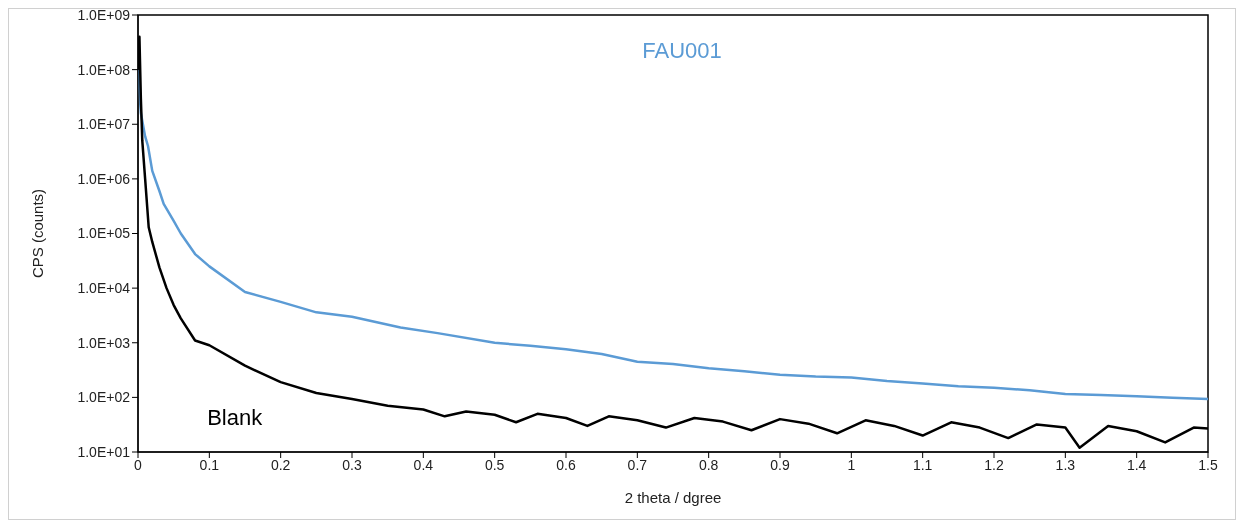  Describe the element at coordinates (708, 464) in the screenshot. I see `x-tick-label: 0.8` at that location.